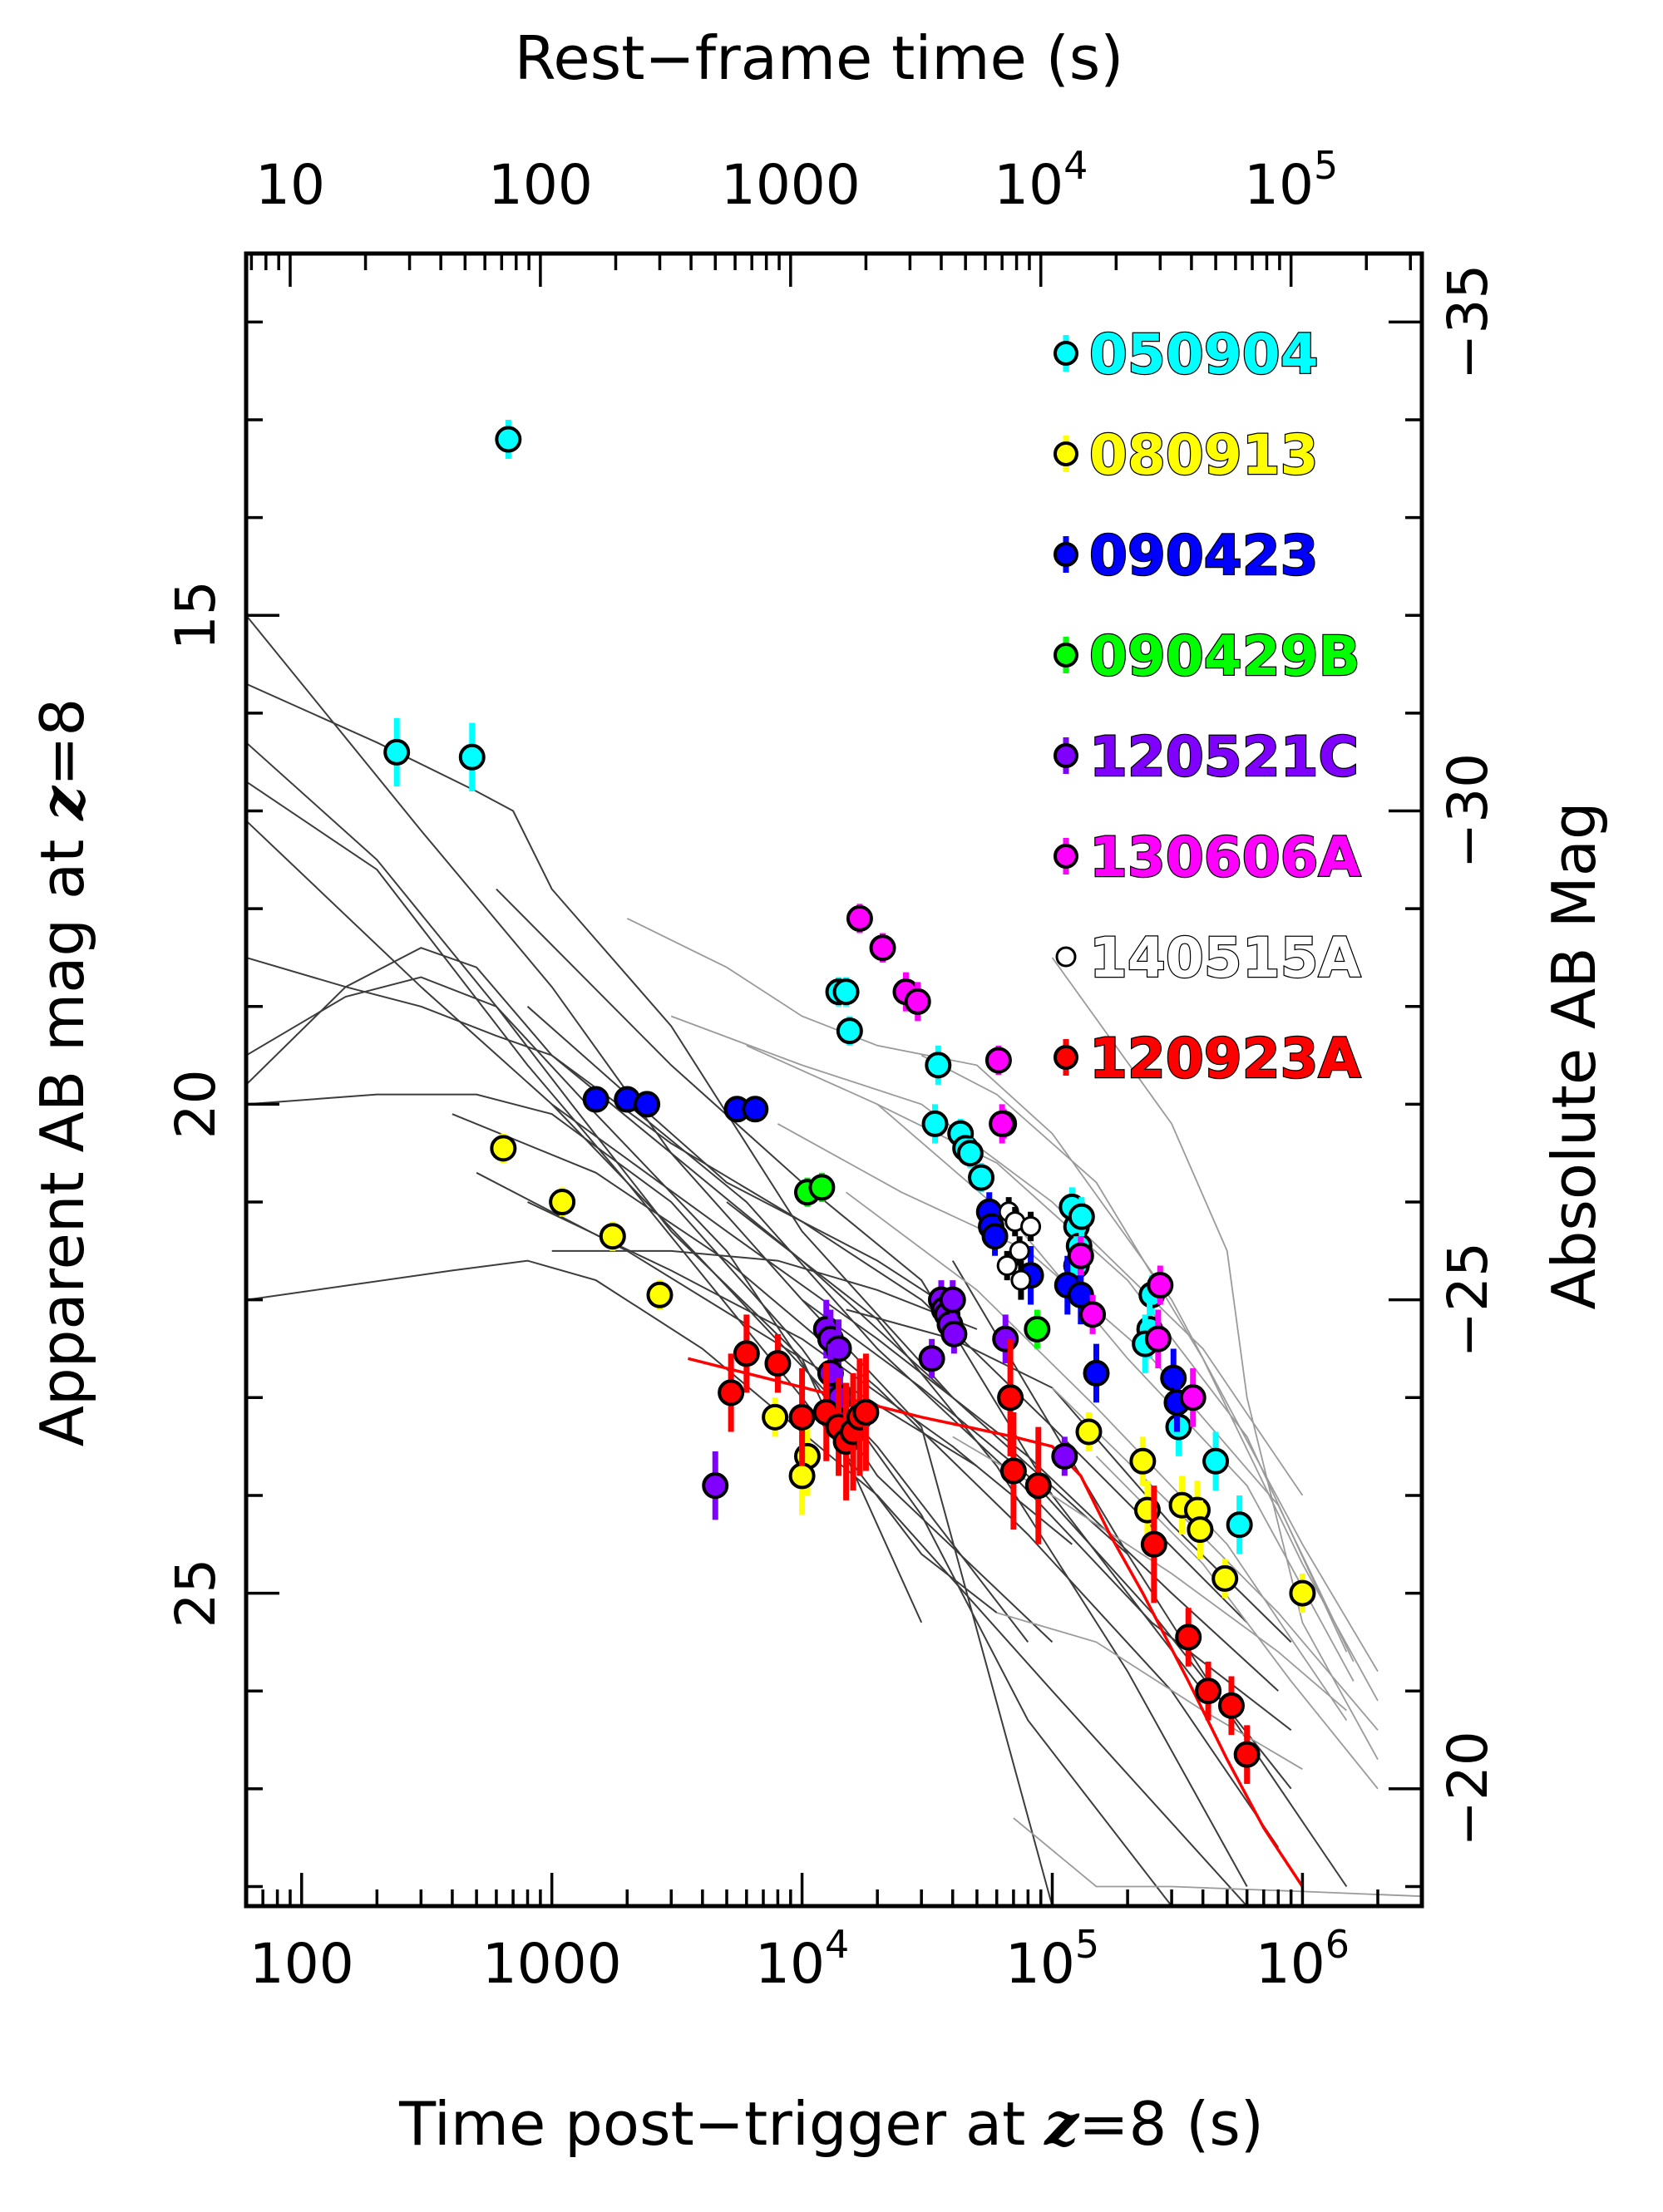 The image size is (1663, 2212). I want to click on series-140515A, so click(1019, 1248).